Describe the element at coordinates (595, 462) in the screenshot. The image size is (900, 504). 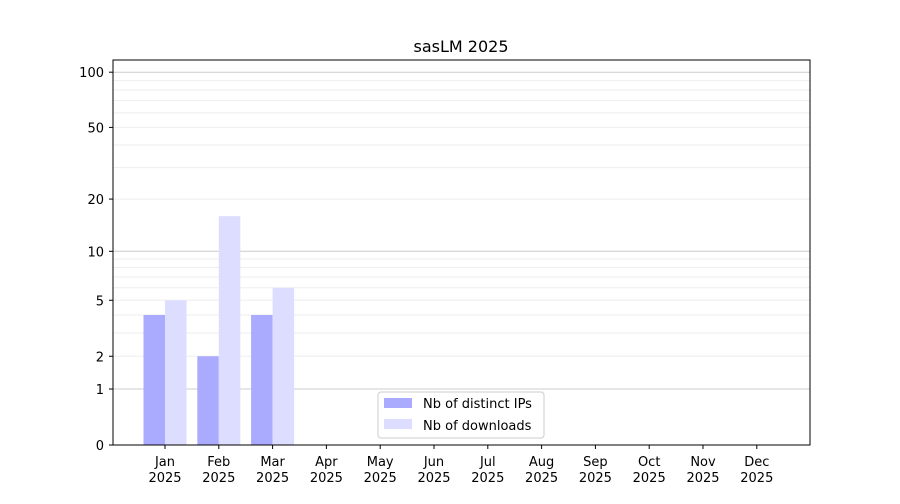
I see `x-tick-label-month: Sep` at that location.